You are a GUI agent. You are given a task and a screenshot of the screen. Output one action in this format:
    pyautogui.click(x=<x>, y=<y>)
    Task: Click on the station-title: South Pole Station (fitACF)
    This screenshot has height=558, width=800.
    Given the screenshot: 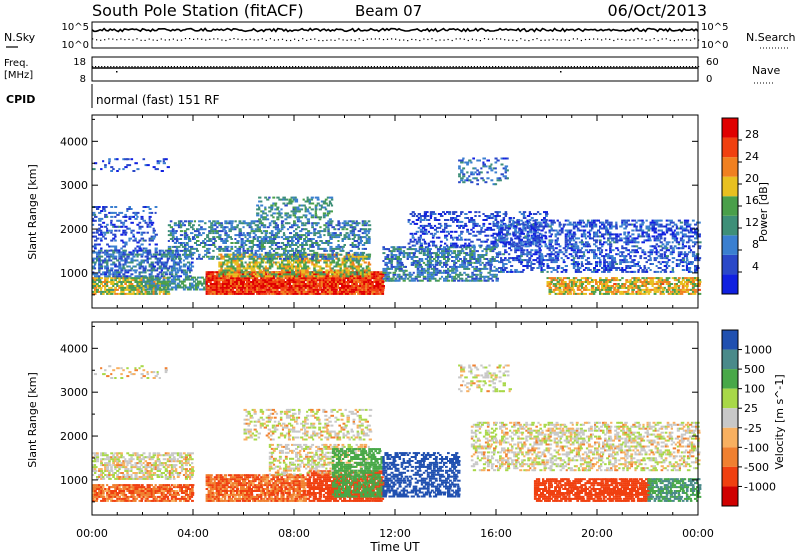 What is the action you would take?
    pyautogui.click(x=198, y=10)
    